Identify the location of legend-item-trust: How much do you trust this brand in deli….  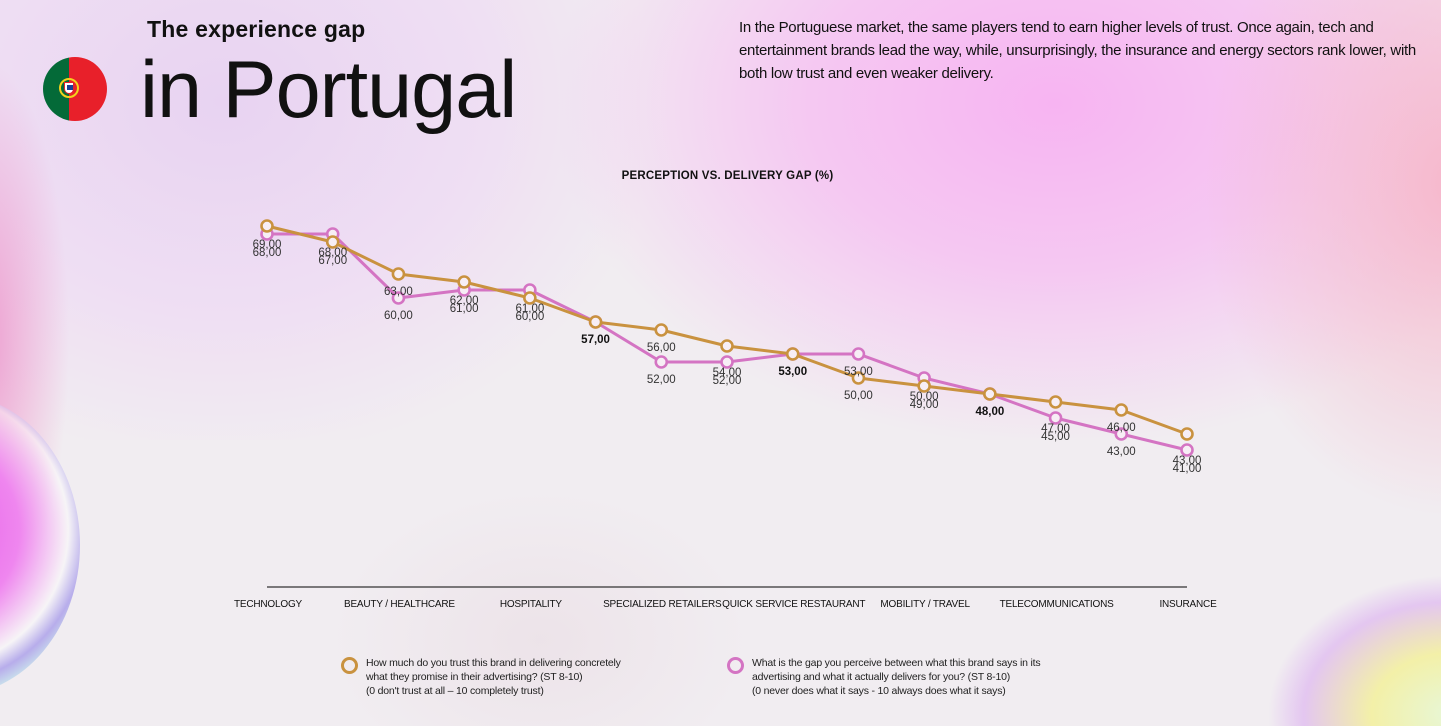
(481, 677).